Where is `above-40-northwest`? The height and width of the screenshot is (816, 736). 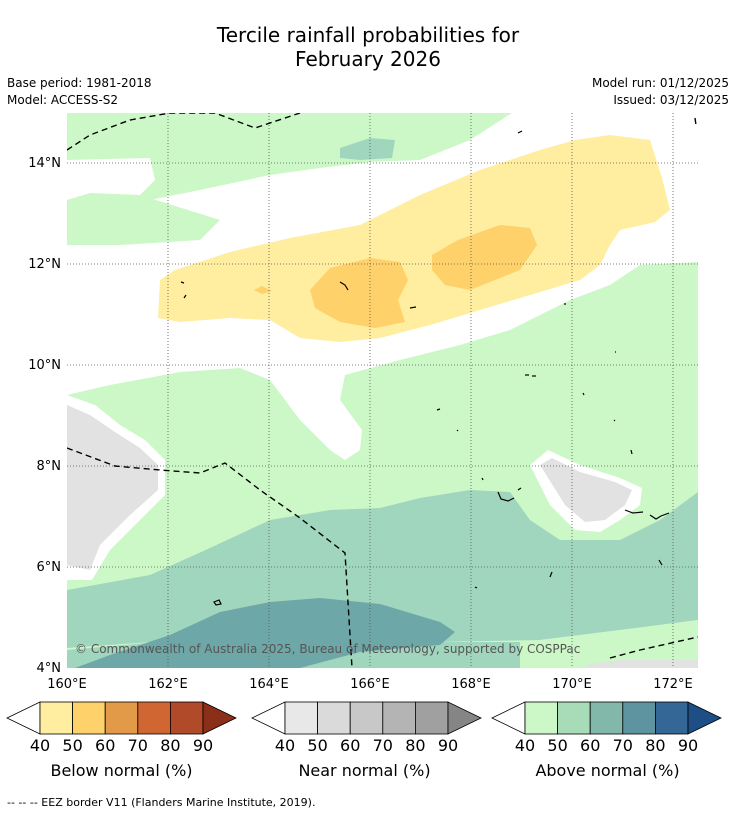
above-40-northwest is located at coordinates (143, 219).